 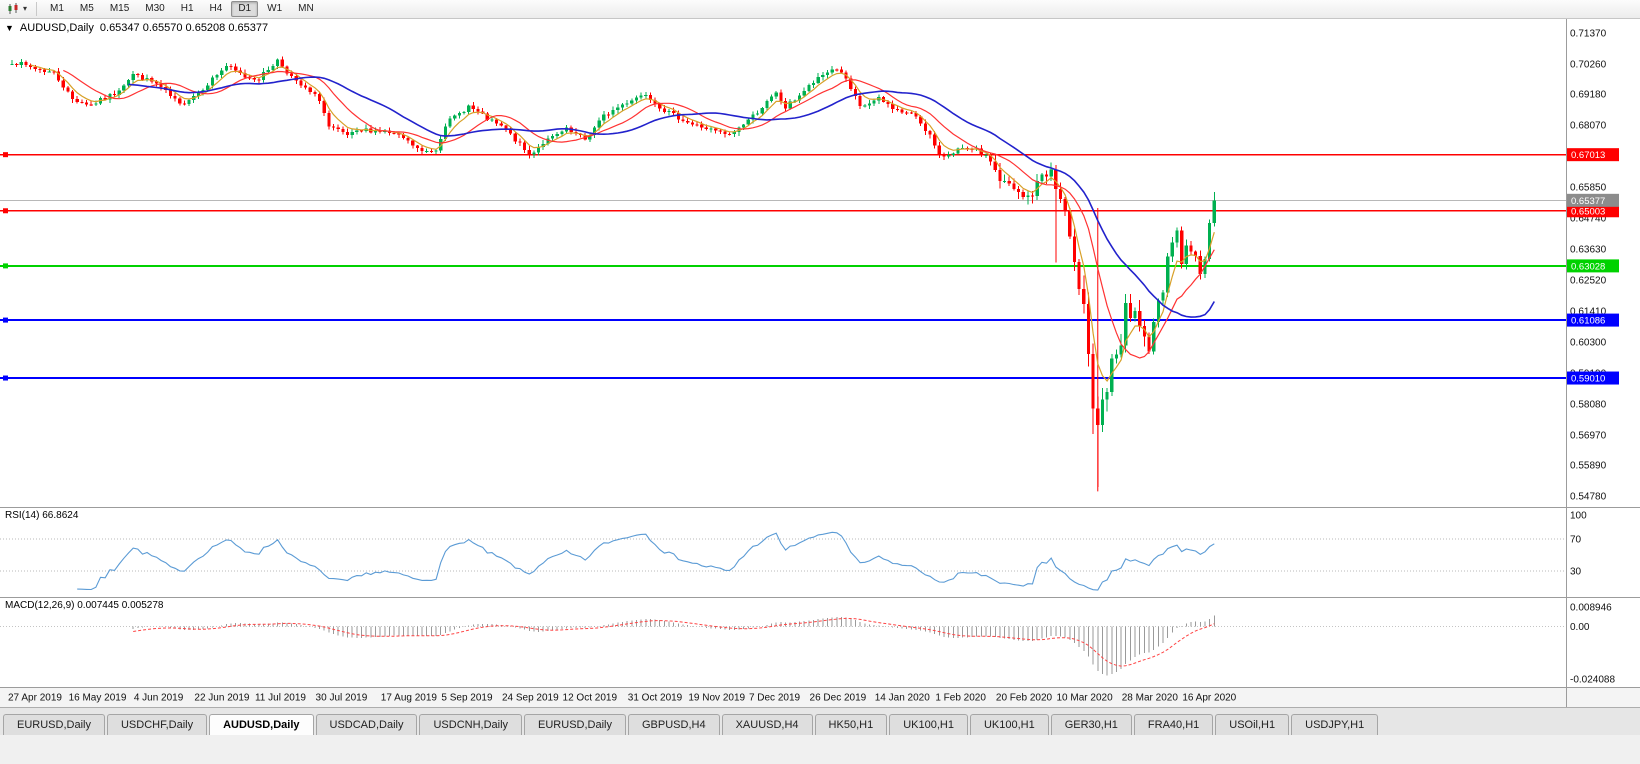 What do you see at coordinates (1009, 724) in the screenshot?
I see `chart-tab-uk100-h1-2: UK100,H1` at bounding box center [1009, 724].